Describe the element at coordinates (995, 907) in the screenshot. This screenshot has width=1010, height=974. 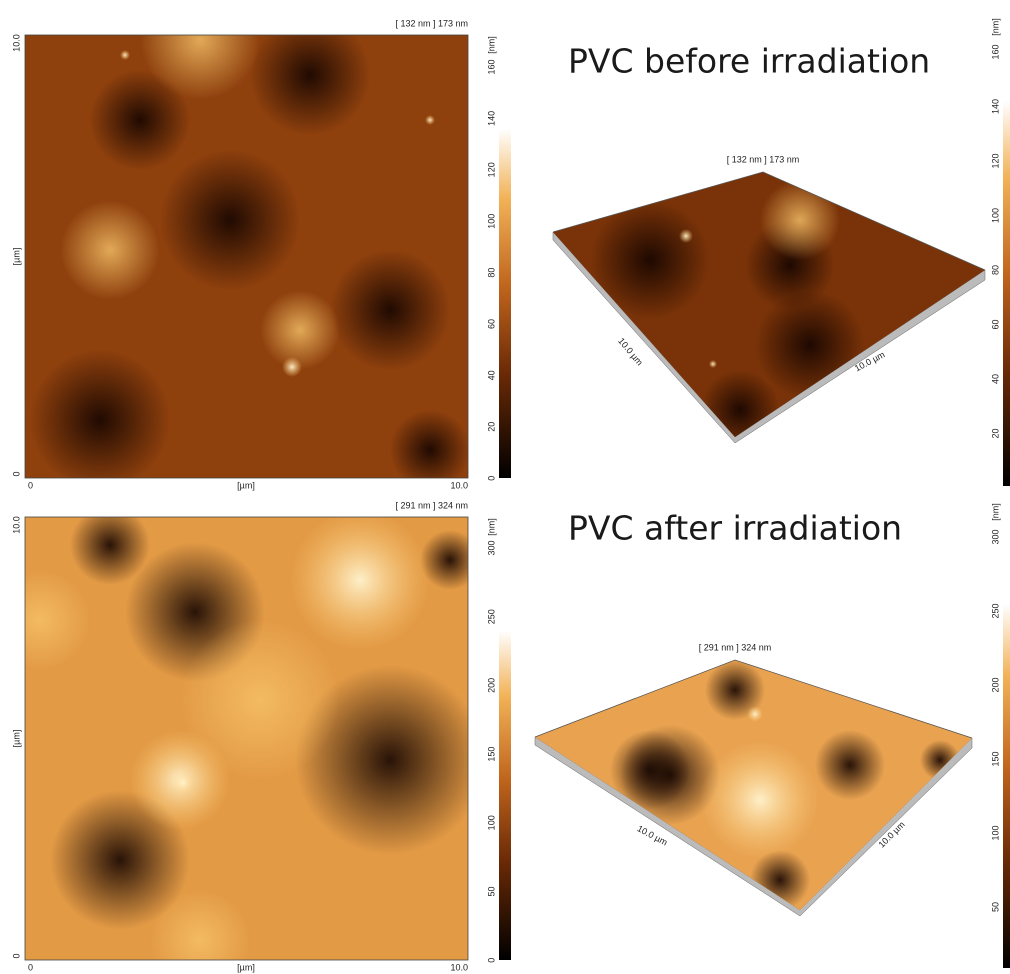
I see `colorbar-right-tick: 50` at that location.